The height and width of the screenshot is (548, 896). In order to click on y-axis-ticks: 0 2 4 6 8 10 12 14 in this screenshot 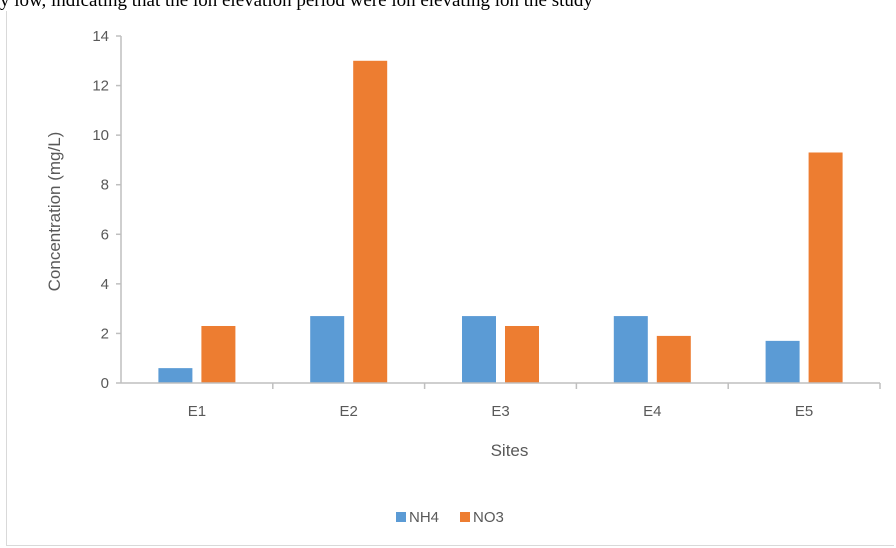, I will do `click(106, 210)`.